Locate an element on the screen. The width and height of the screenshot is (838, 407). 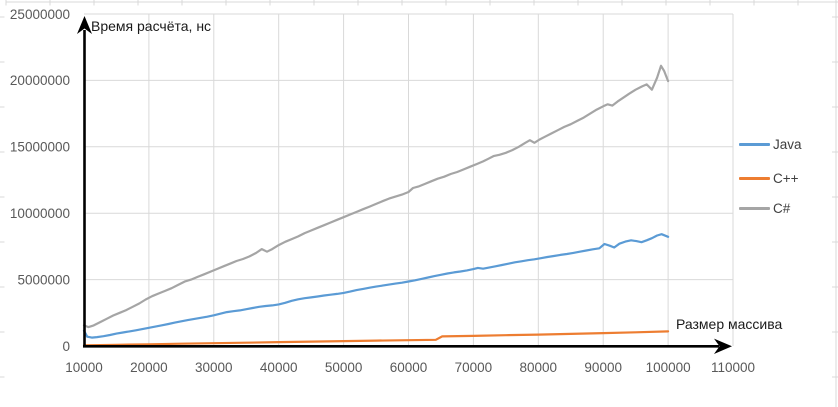
x-tick-label: 30000 is located at coordinates (214, 367).